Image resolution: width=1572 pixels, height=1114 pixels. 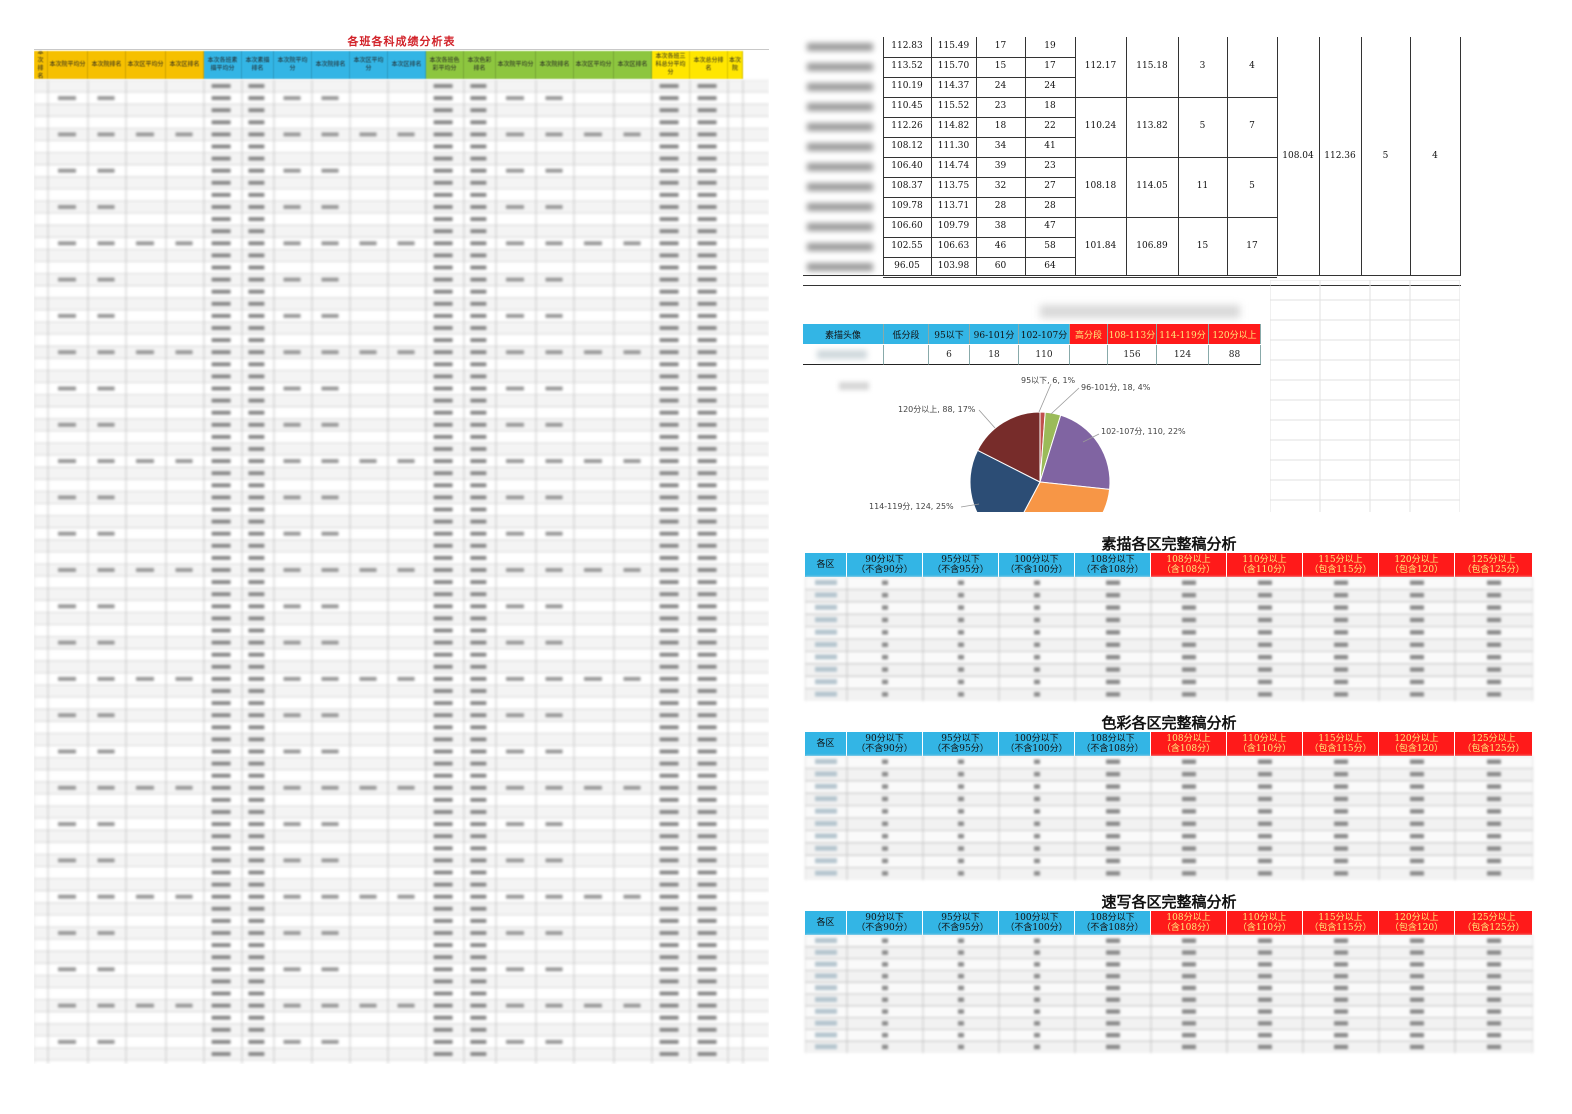 I want to click on avg-cell: 32, so click(x=1000, y=186).